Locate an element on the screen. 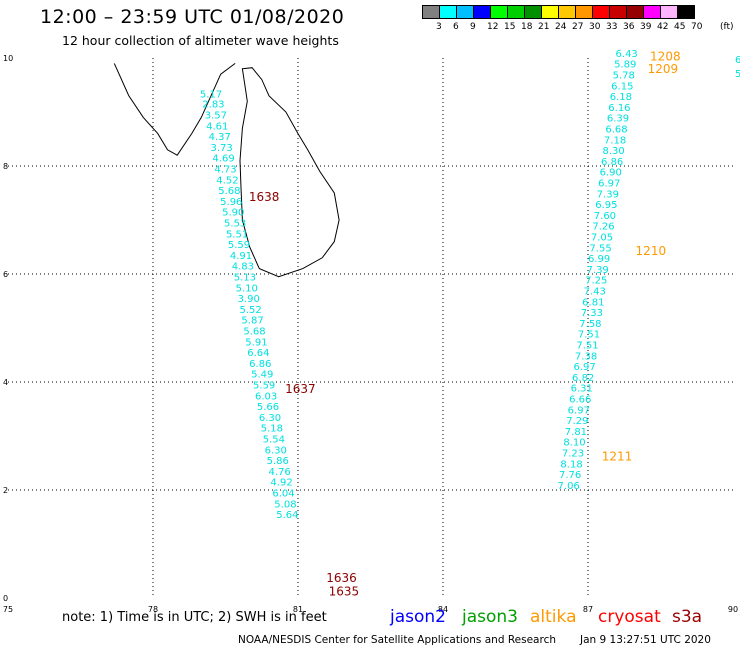 The height and width of the screenshot is (650, 740). wave-height-label: 7.25 is located at coordinates (596, 281).